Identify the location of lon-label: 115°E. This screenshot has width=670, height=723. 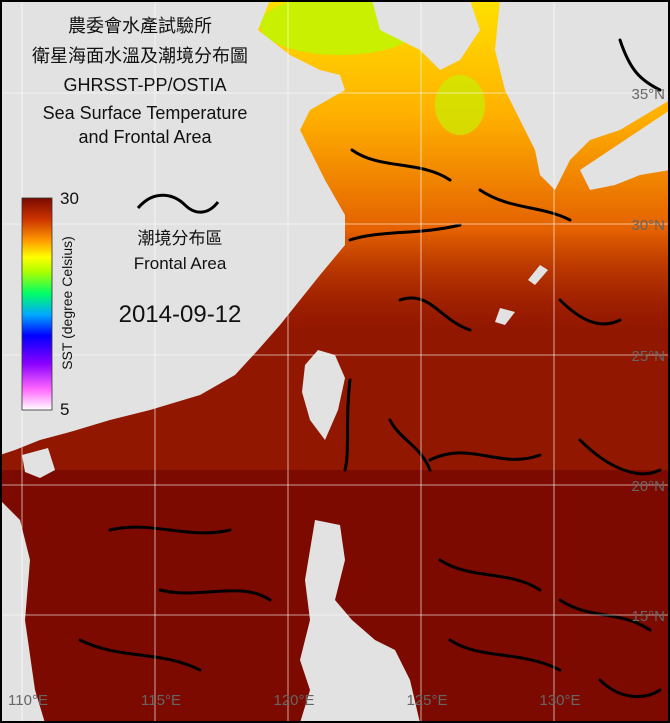
(161, 700).